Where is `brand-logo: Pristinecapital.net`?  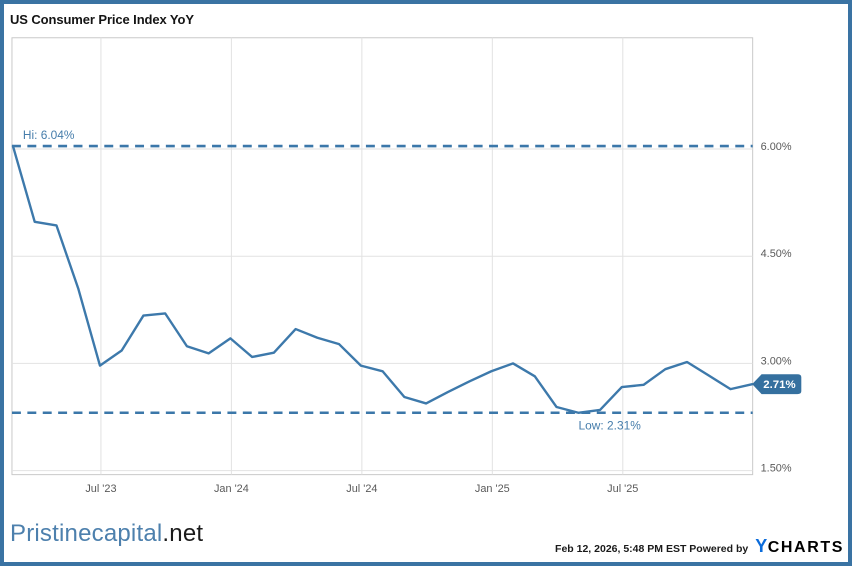
brand-logo: Pristinecapital.net is located at coordinates (106, 534).